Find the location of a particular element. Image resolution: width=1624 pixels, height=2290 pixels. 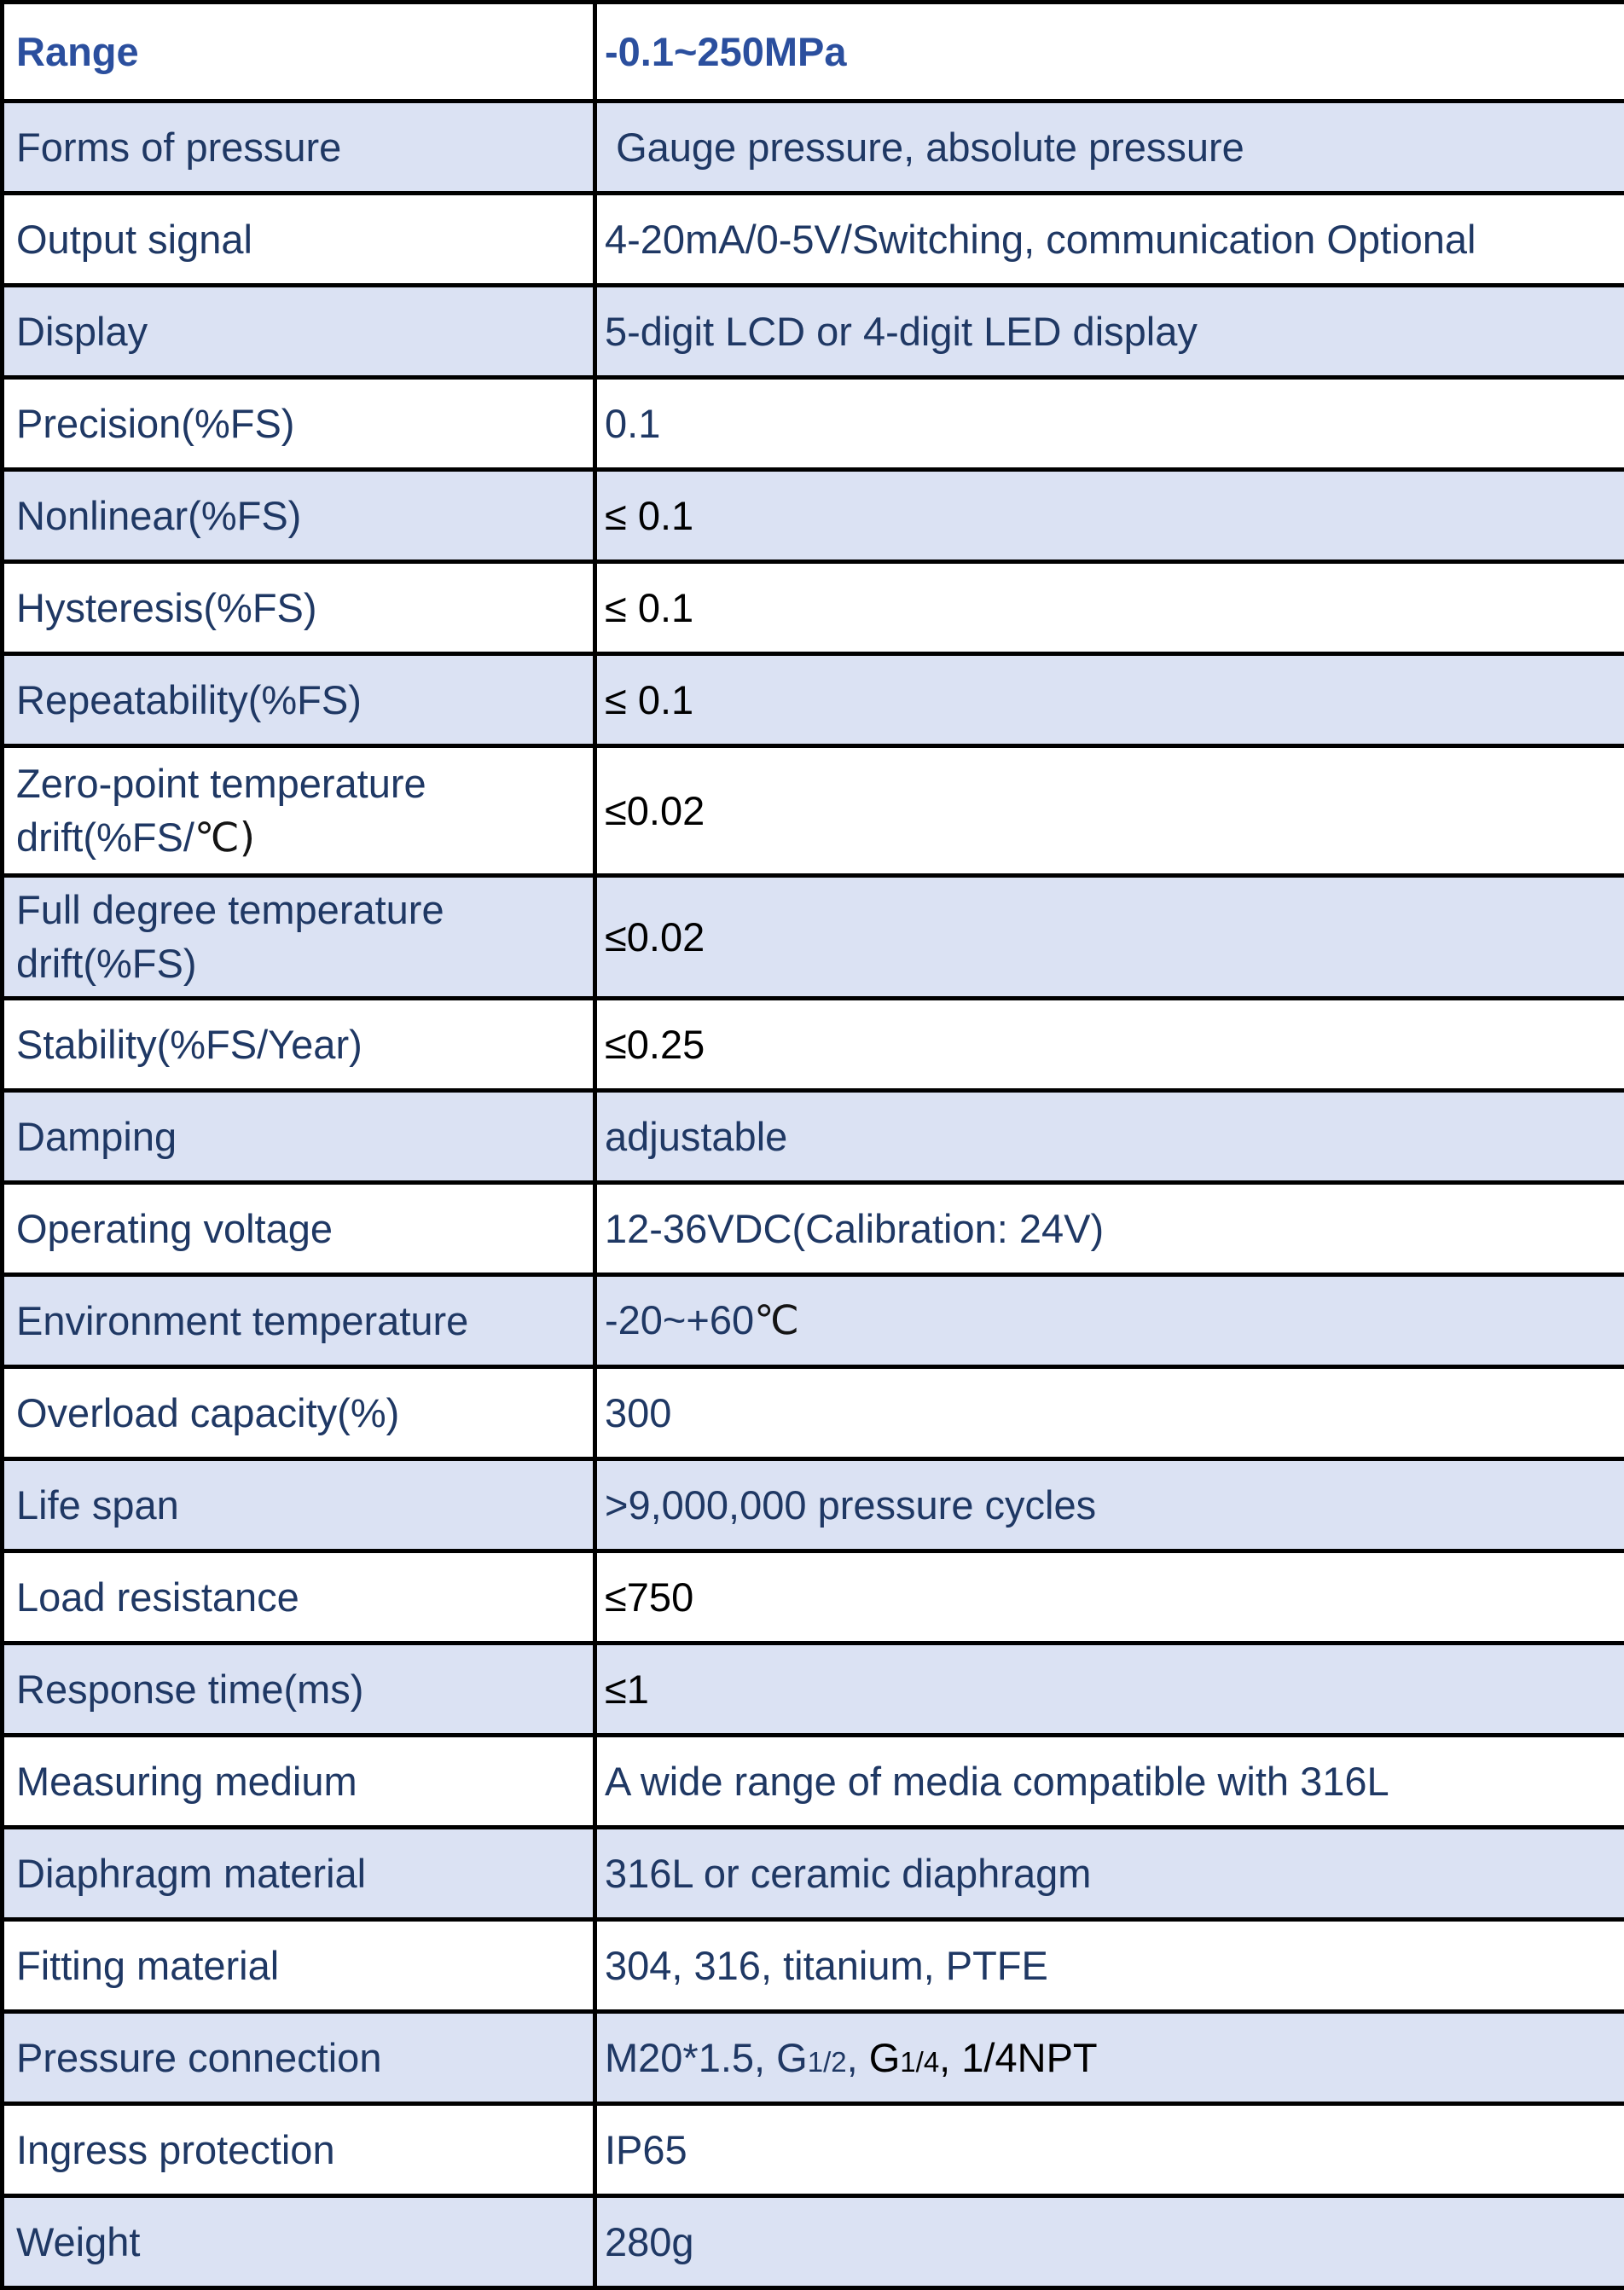

value-text: , 1/4NPT is located at coordinates (1018, 2057).